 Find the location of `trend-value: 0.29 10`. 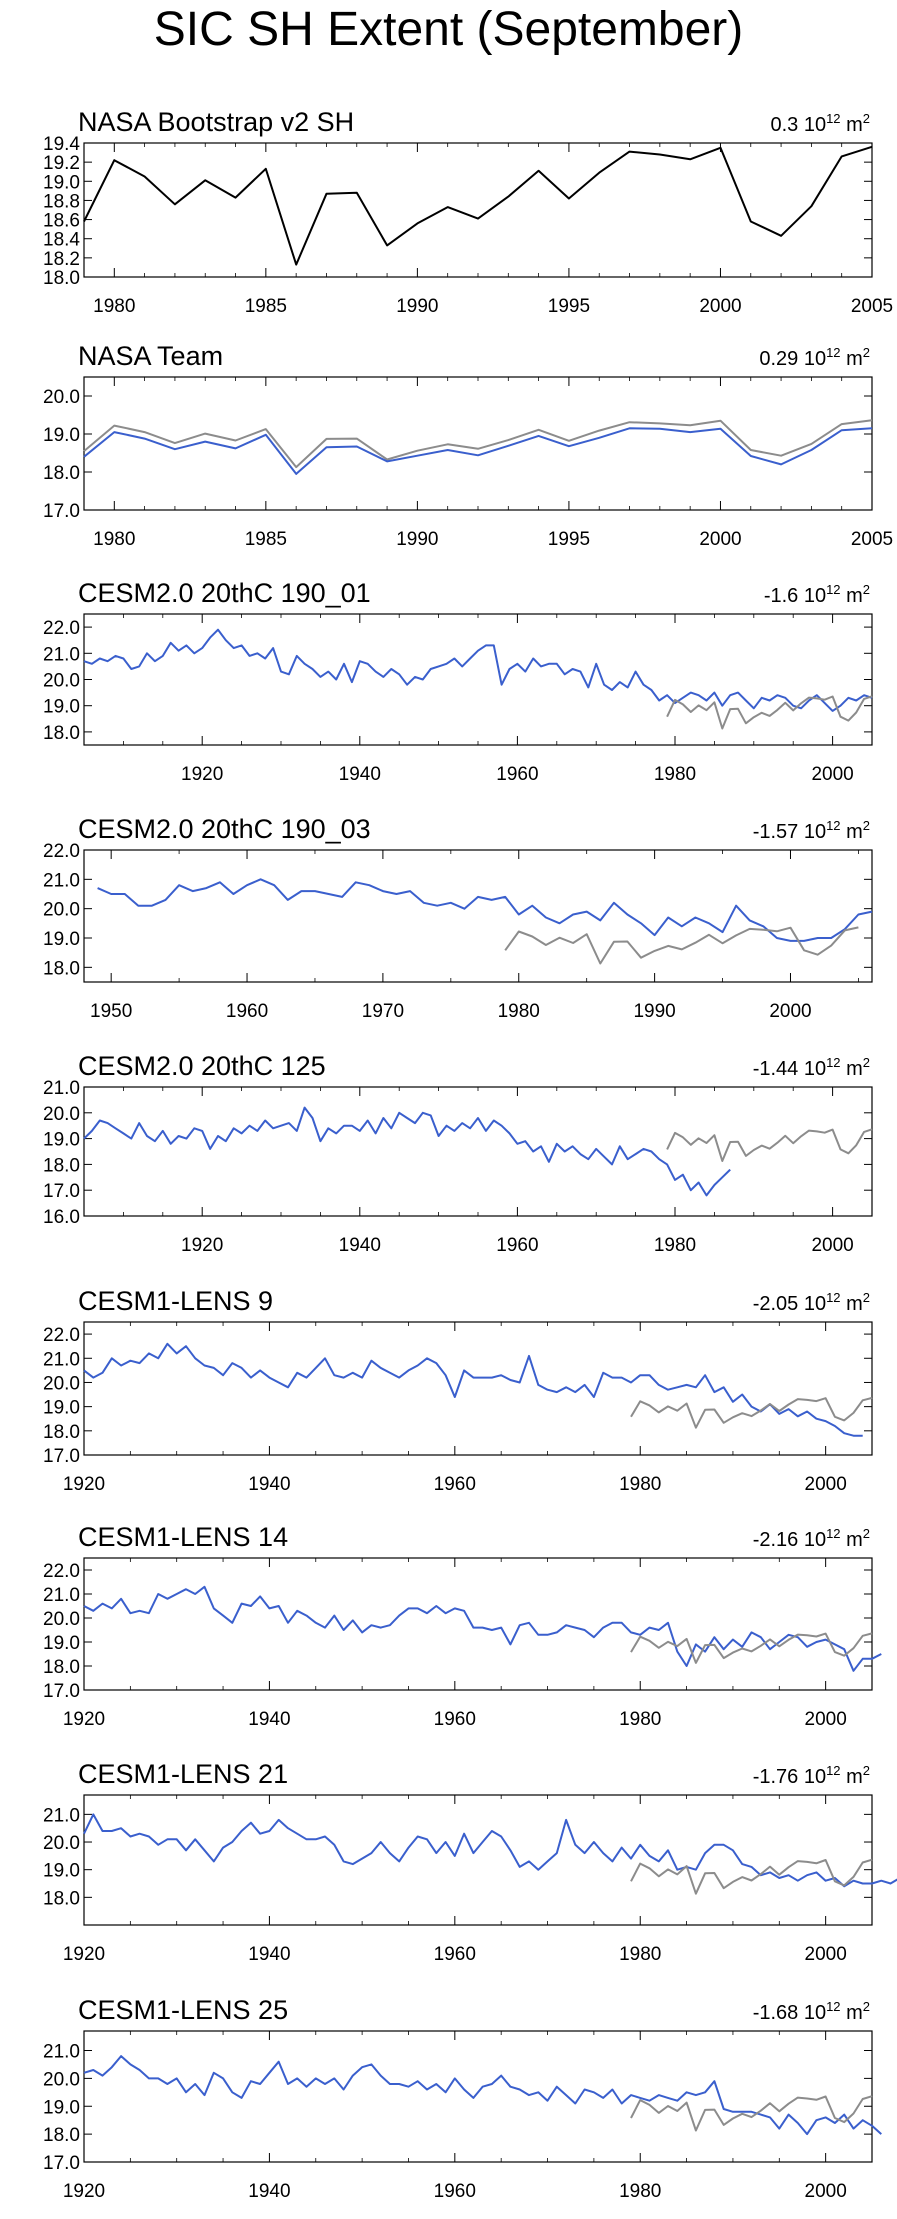

trend-value: 0.29 10 is located at coordinates (792, 359).